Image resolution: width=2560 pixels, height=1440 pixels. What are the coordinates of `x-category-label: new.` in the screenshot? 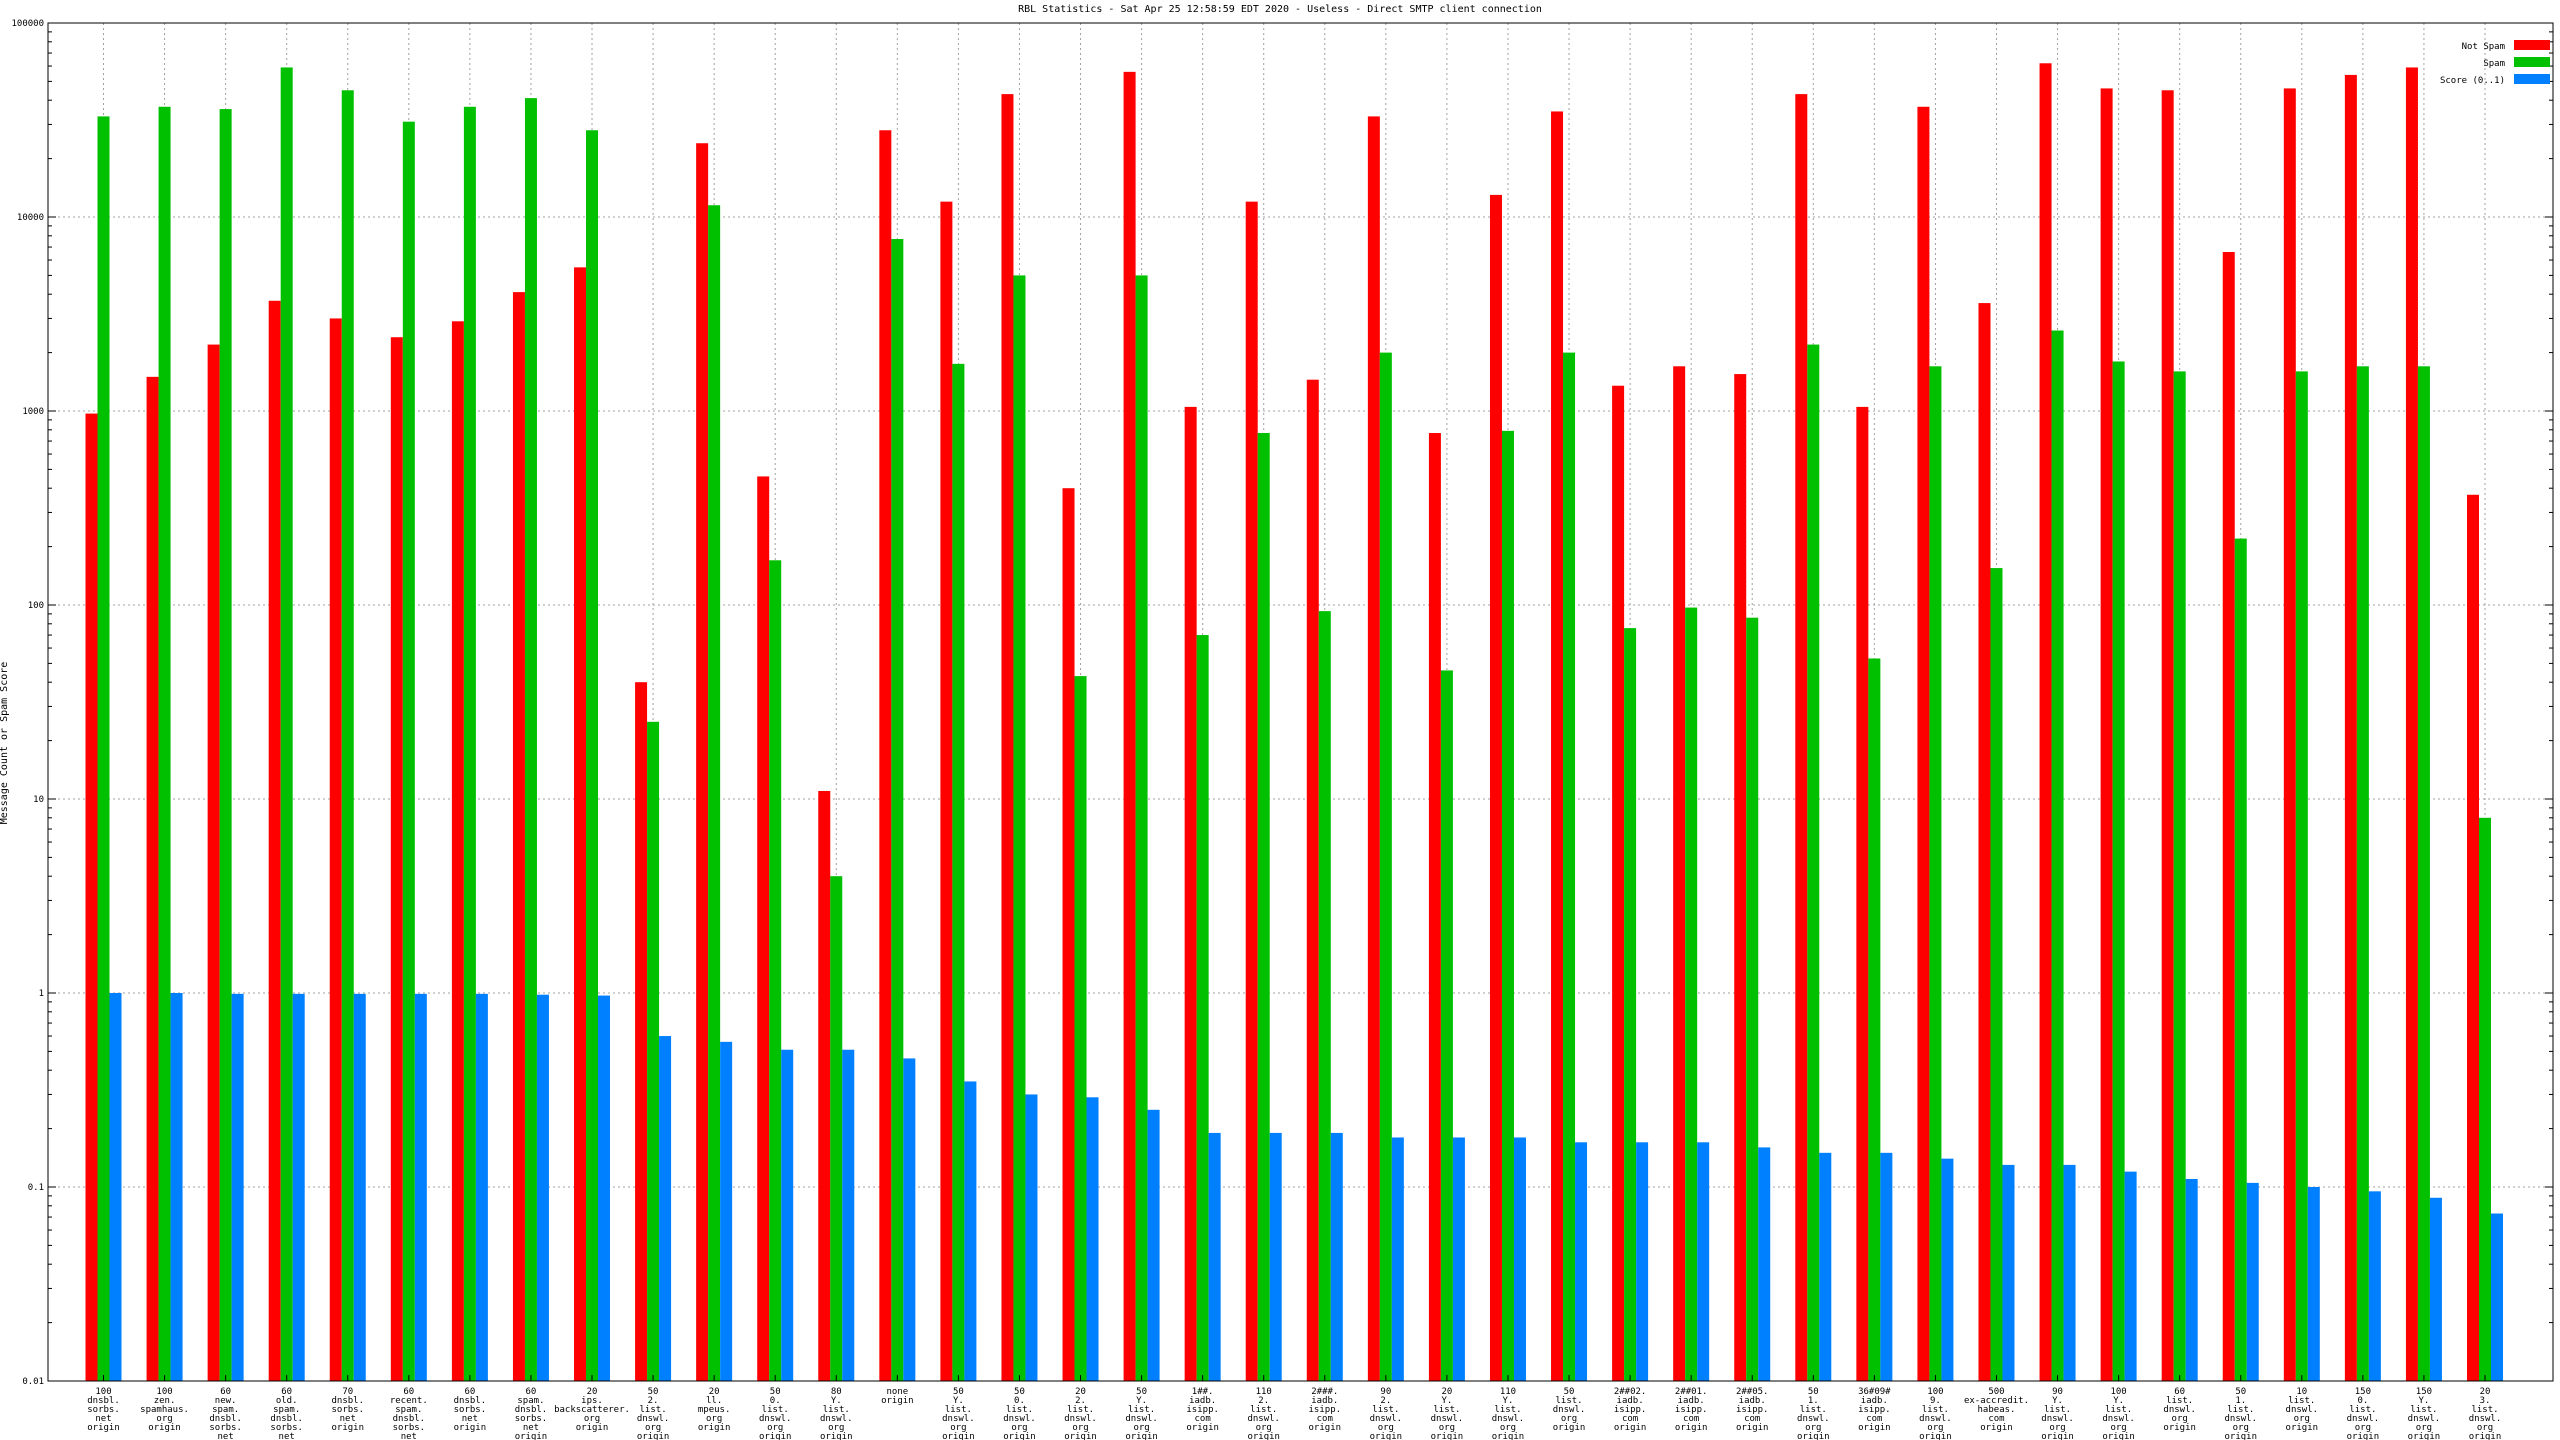 It's located at (226, 1401).